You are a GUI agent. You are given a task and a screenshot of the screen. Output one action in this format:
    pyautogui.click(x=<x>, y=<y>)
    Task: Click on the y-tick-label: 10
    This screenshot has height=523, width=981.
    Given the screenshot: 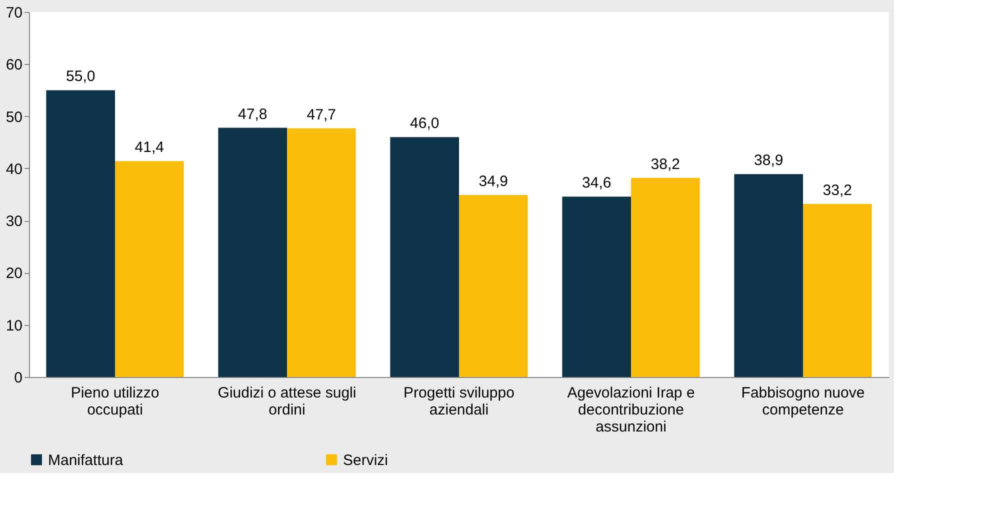 What is the action you would take?
    pyautogui.click(x=14, y=325)
    